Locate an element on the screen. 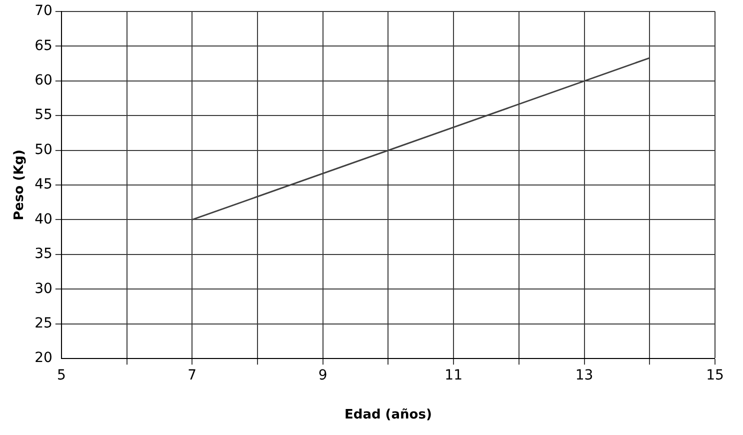 The height and width of the screenshot is (435, 743). y-tick-label: 40 is located at coordinates (43, 219).